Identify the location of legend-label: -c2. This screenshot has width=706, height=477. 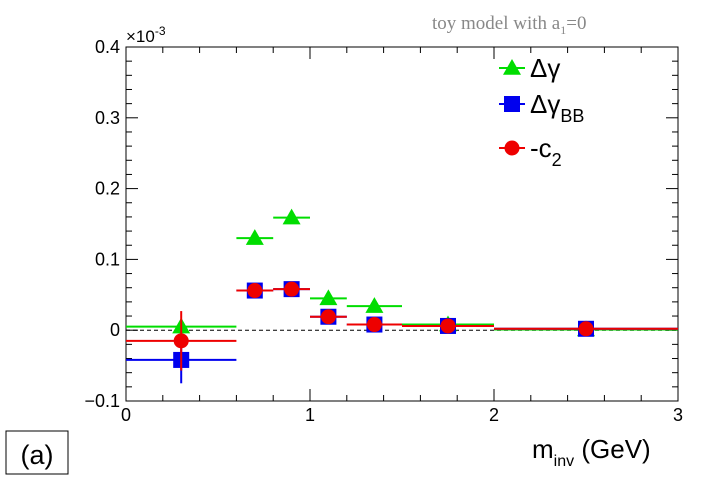
(546, 151).